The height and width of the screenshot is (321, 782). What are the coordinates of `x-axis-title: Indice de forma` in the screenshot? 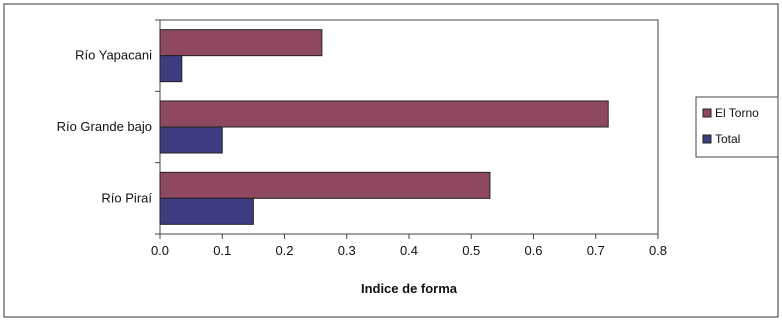 It's located at (409, 288).